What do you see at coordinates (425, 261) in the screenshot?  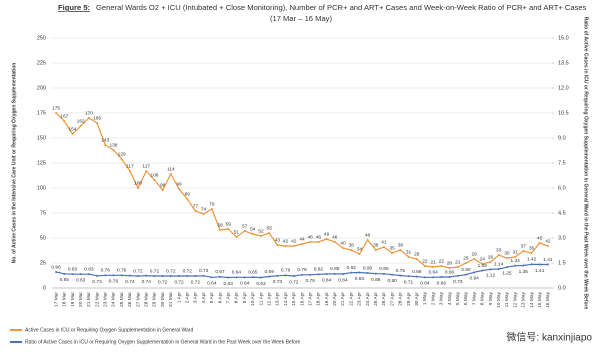 I see `data-label: 22` at bounding box center [425, 261].